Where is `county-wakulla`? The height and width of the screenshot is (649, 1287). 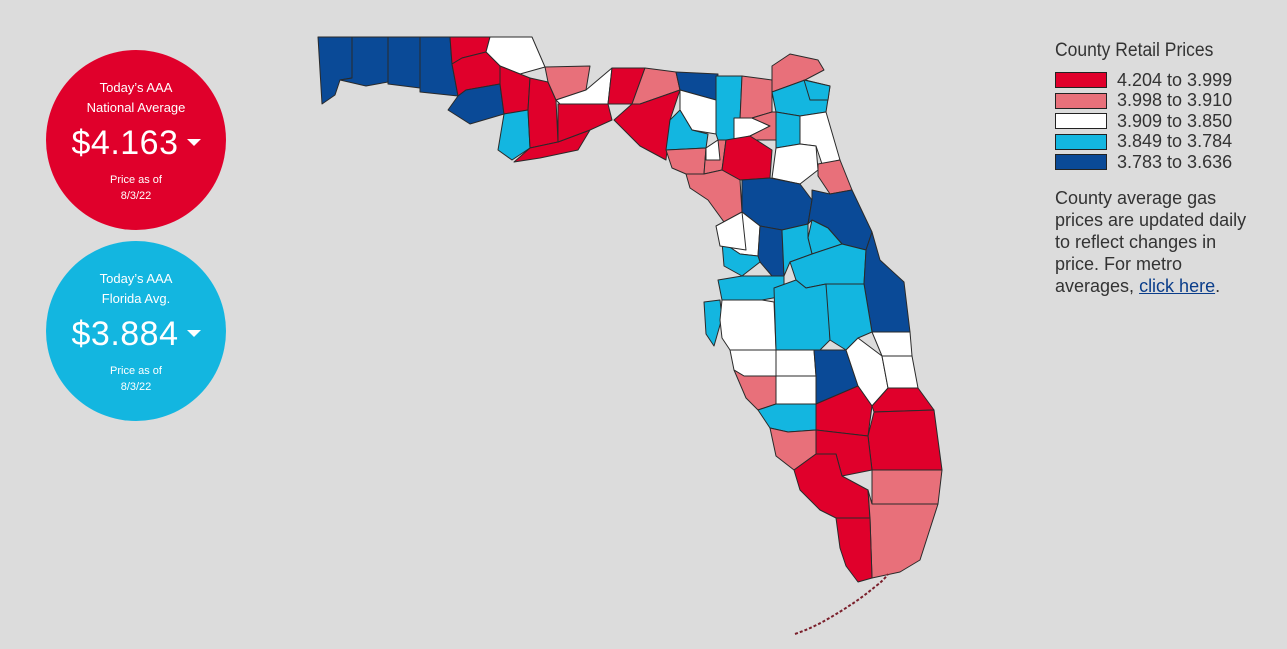
county-wakulla is located at coordinates (585, 123).